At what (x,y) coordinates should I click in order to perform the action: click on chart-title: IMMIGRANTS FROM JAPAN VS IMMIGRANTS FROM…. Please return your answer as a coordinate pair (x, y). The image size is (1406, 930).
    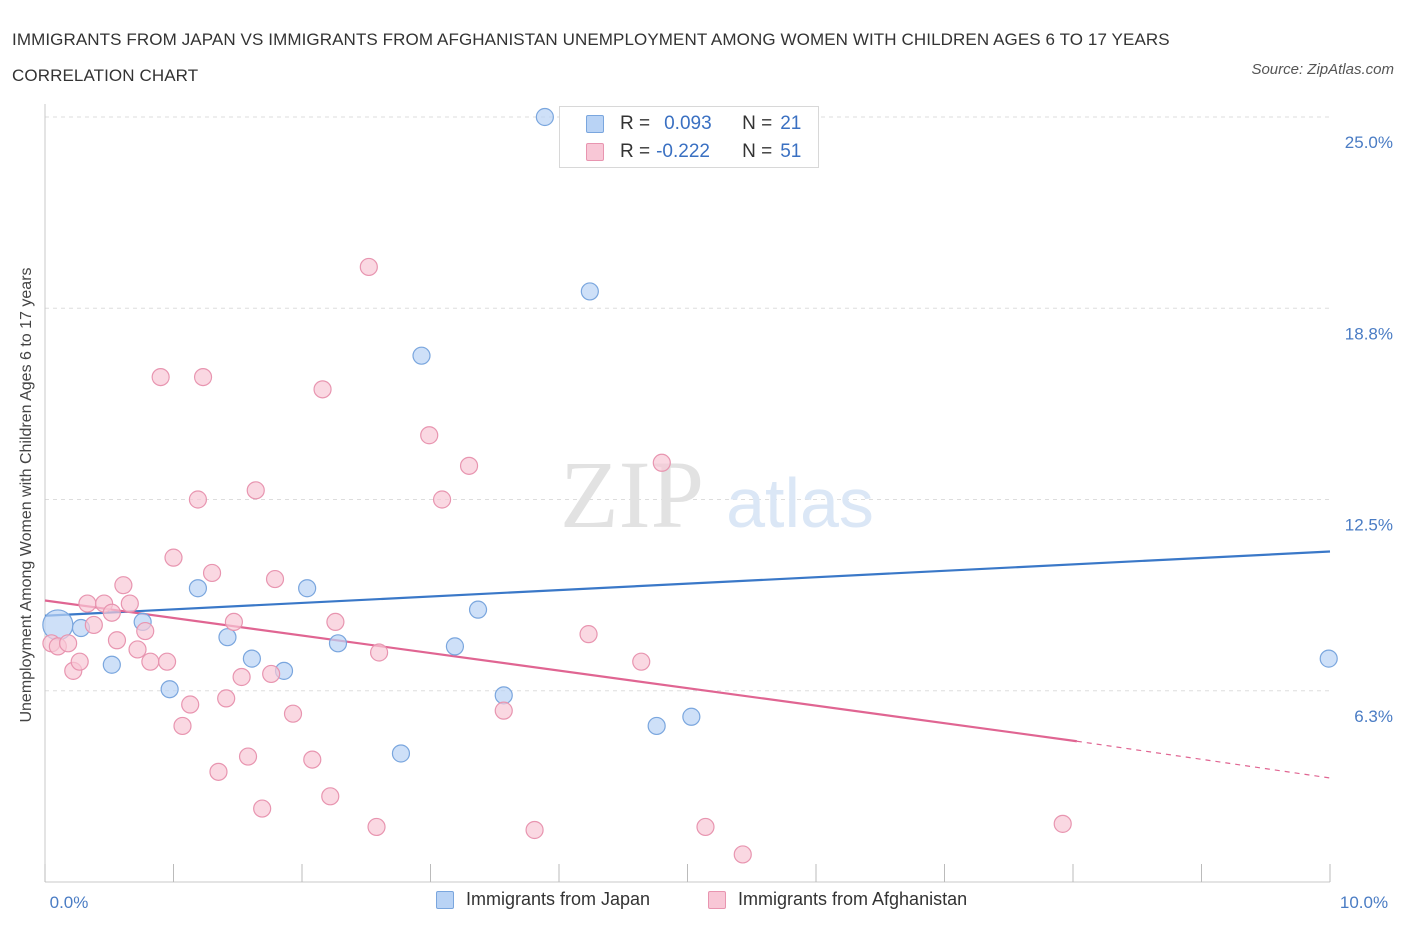
    Looking at the image, I should click on (591, 57).